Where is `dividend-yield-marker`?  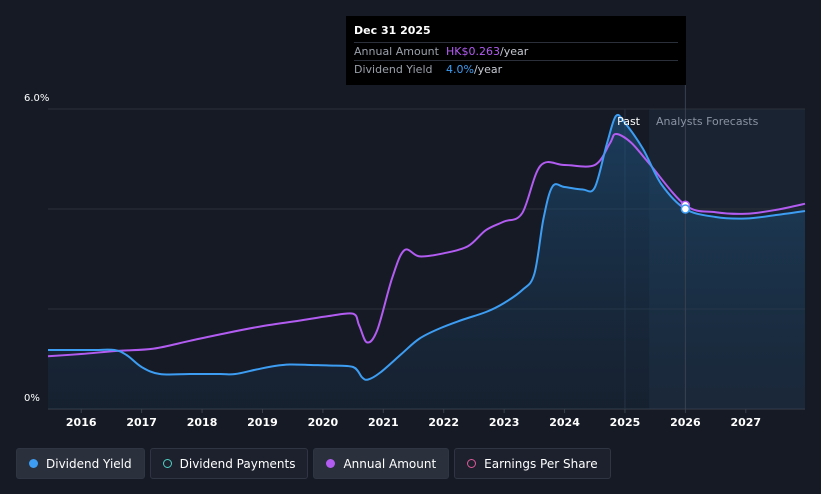 dividend-yield-marker is located at coordinates (685, 209).